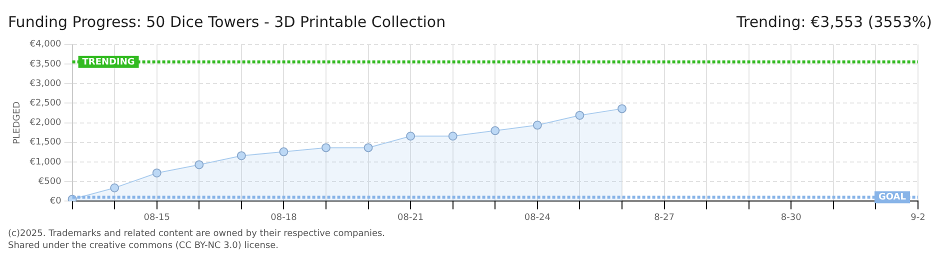  What do you see at coordinates (157, 217) in the screenshot?
I see `x-tick-label: 08-15` at bounding box center [157, 217].